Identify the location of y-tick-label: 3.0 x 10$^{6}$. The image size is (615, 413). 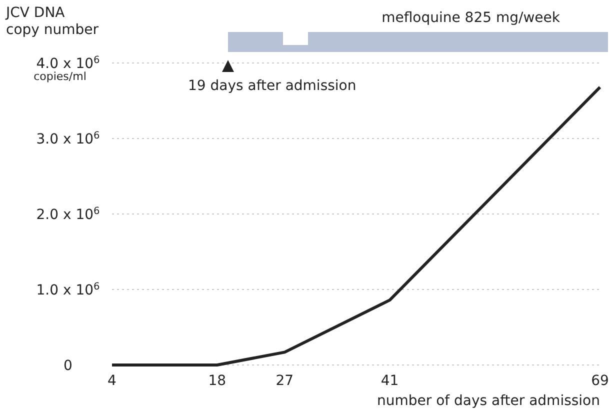
(68, 139).